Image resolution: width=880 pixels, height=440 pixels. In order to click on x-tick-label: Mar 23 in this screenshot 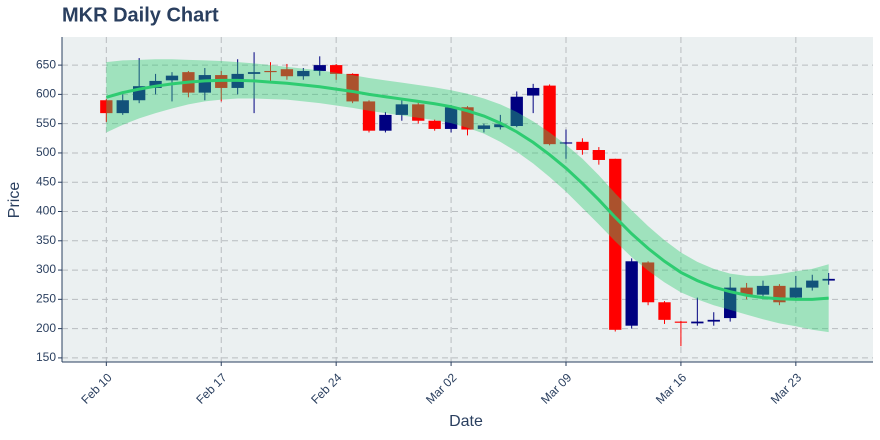, I will do `click(786, 388)`.